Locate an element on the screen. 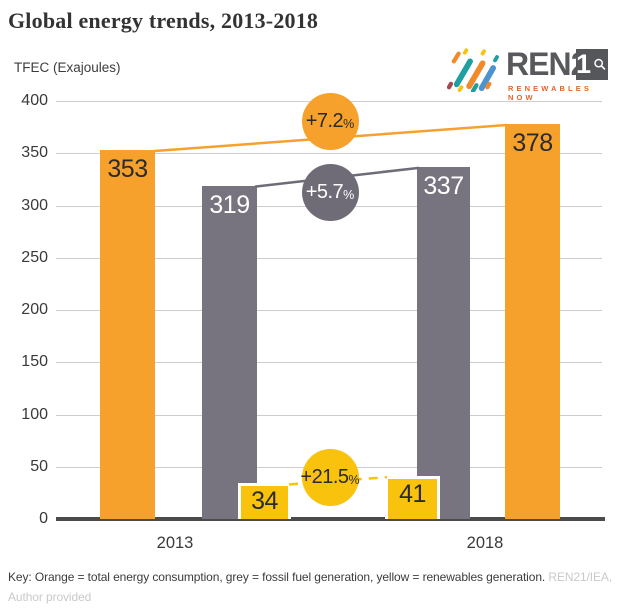 The height and width of the screenshot is (608, 636). magnifier-icon is located at coordinates (600, 64).